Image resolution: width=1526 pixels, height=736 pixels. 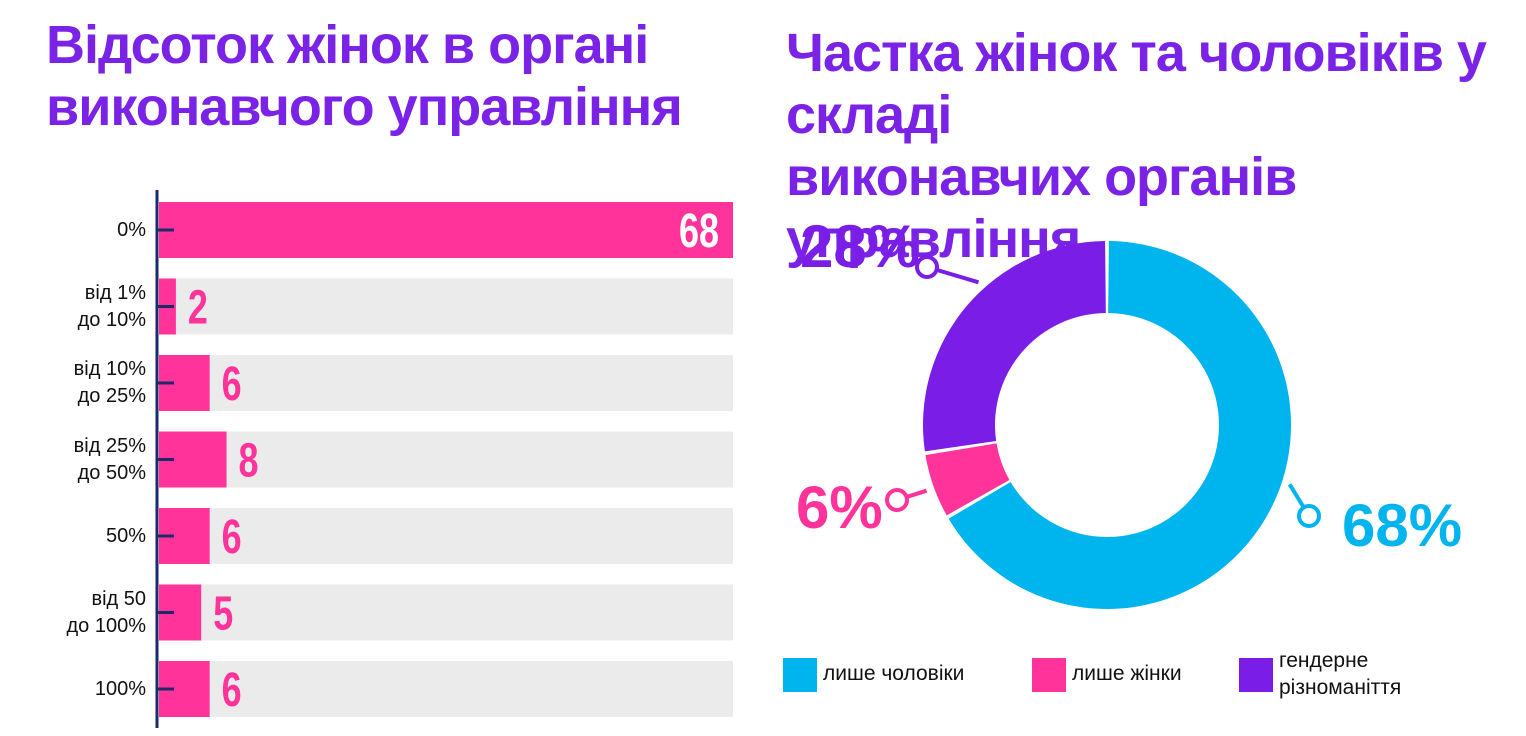 I want to click on men-only-percent-label: 68%, so click(x=1402, y=525).